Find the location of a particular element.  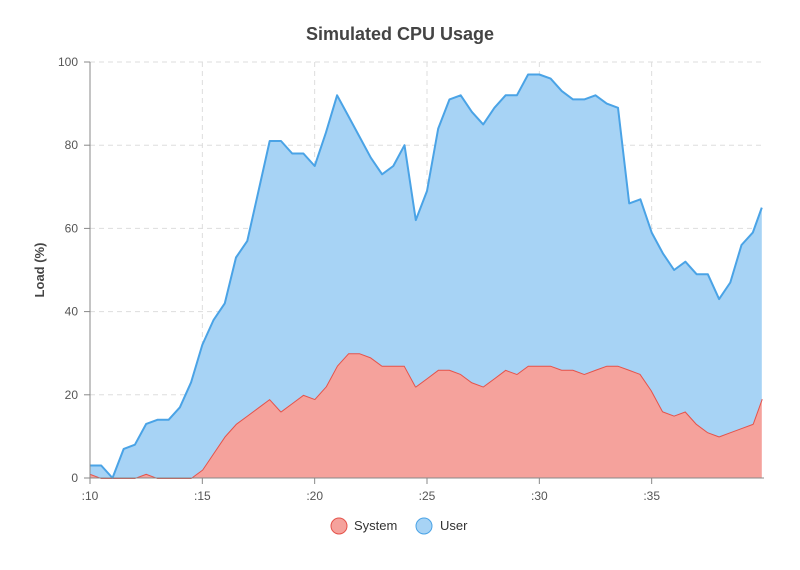

y-tick-label: 40 is located at coordinates (72, 312).